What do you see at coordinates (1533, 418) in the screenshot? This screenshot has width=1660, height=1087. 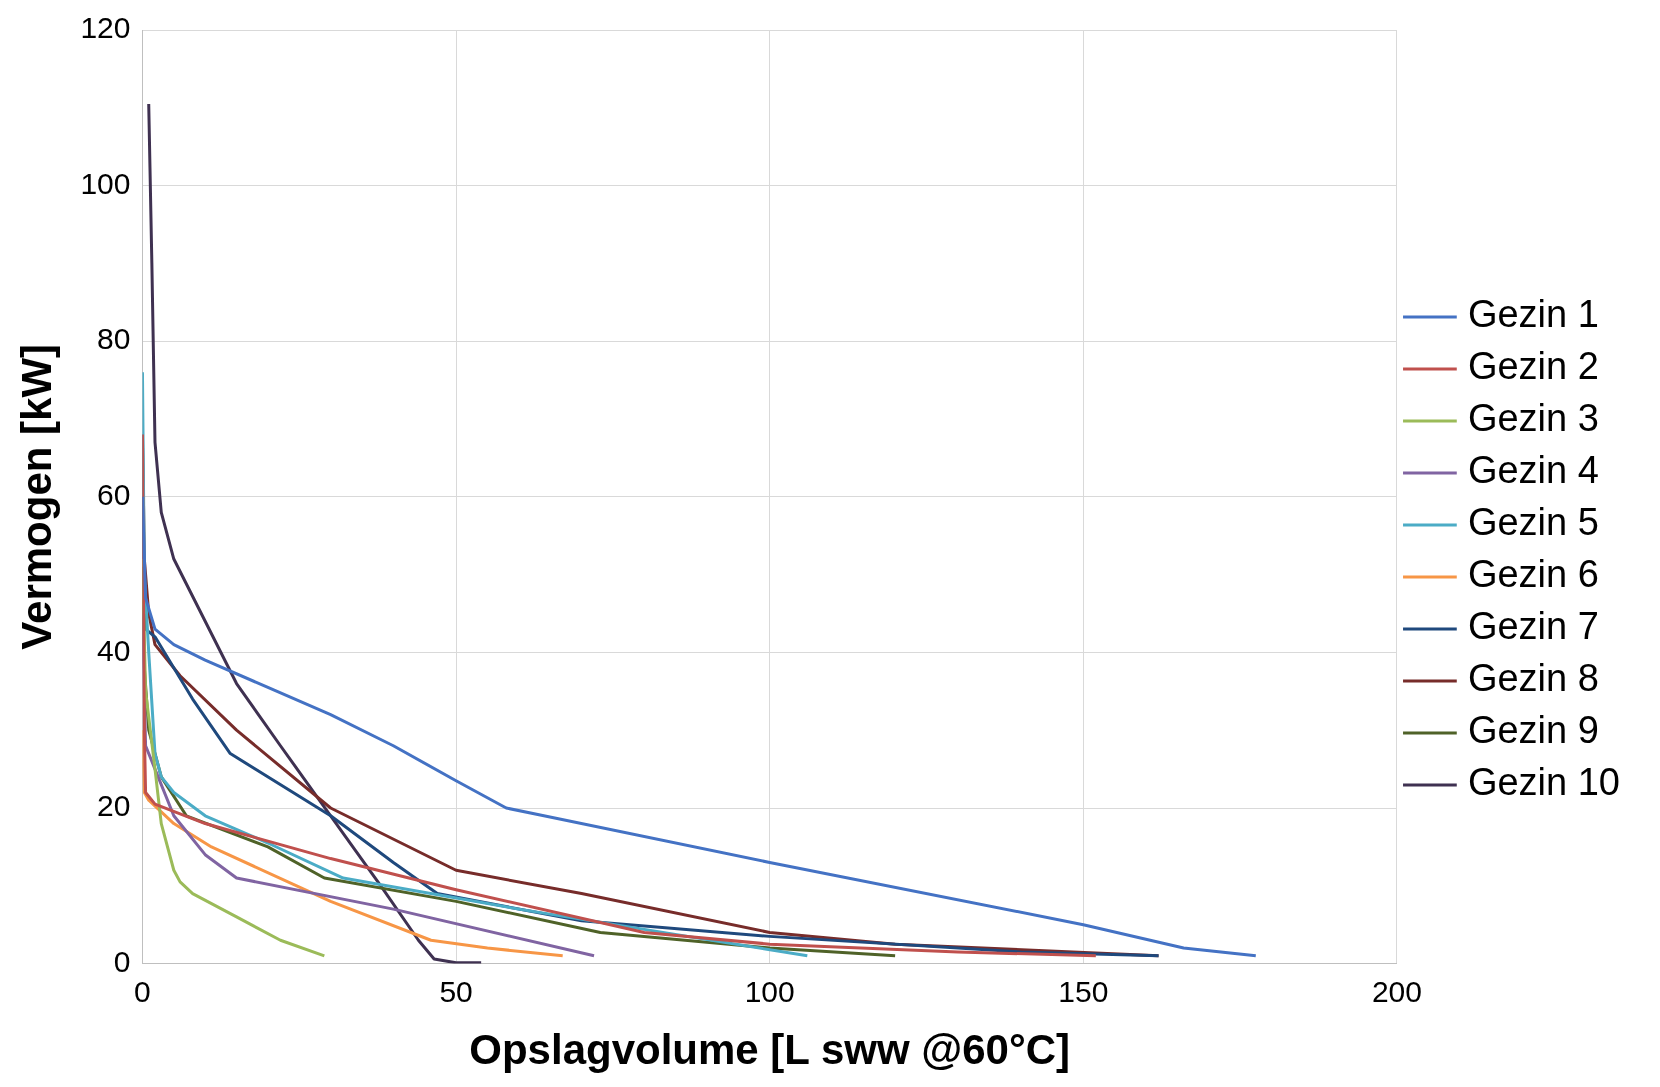 I see `legend-label: Gezin 3` at bounding box center [1533, 418].